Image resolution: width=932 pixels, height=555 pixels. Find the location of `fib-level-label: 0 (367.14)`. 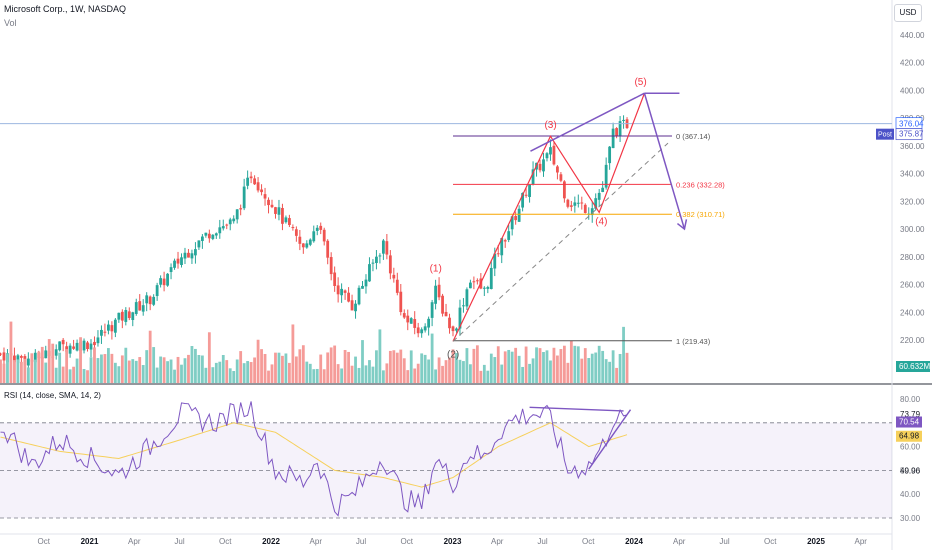

fib-level-label: 0 (367.14) is located at coordinates (693, 136).